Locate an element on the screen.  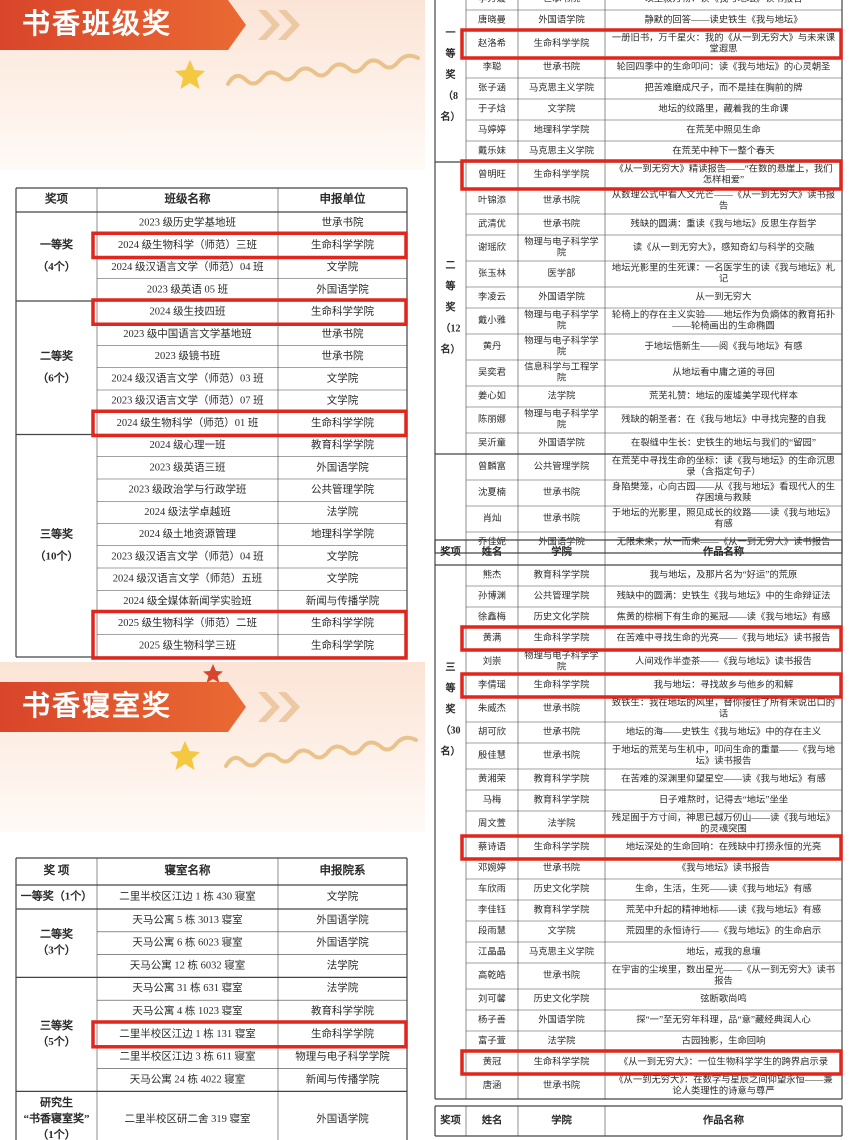
table-cell: 高乾皓 is located at coordinates (492, 975).